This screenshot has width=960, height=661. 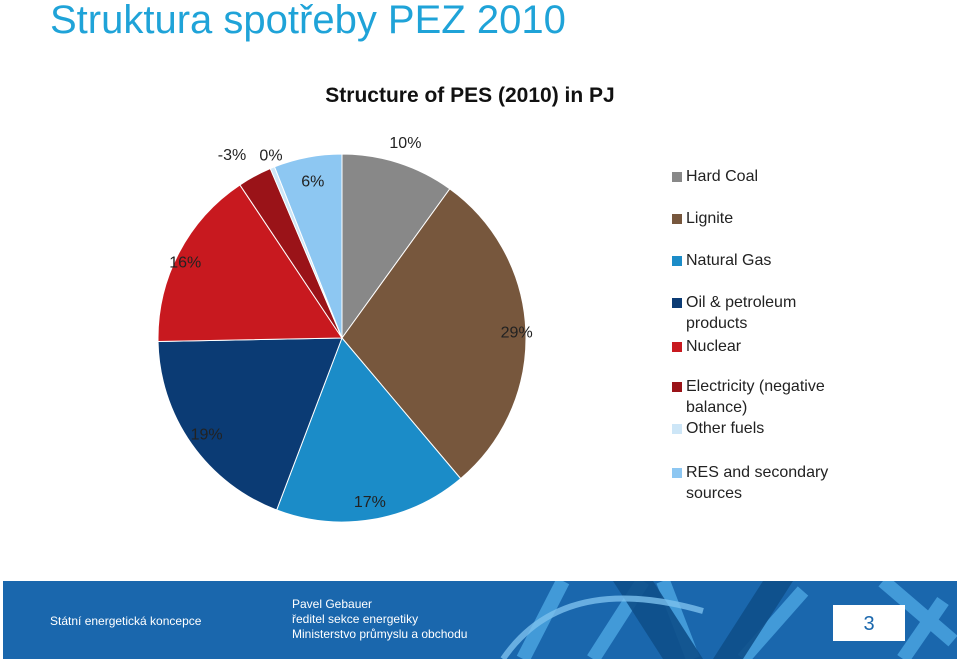 What do you see at coordinates (355, 619) in the screenshot?
I see `author-role: ředitel sekce energetiky` at bounding box center [355, 619].